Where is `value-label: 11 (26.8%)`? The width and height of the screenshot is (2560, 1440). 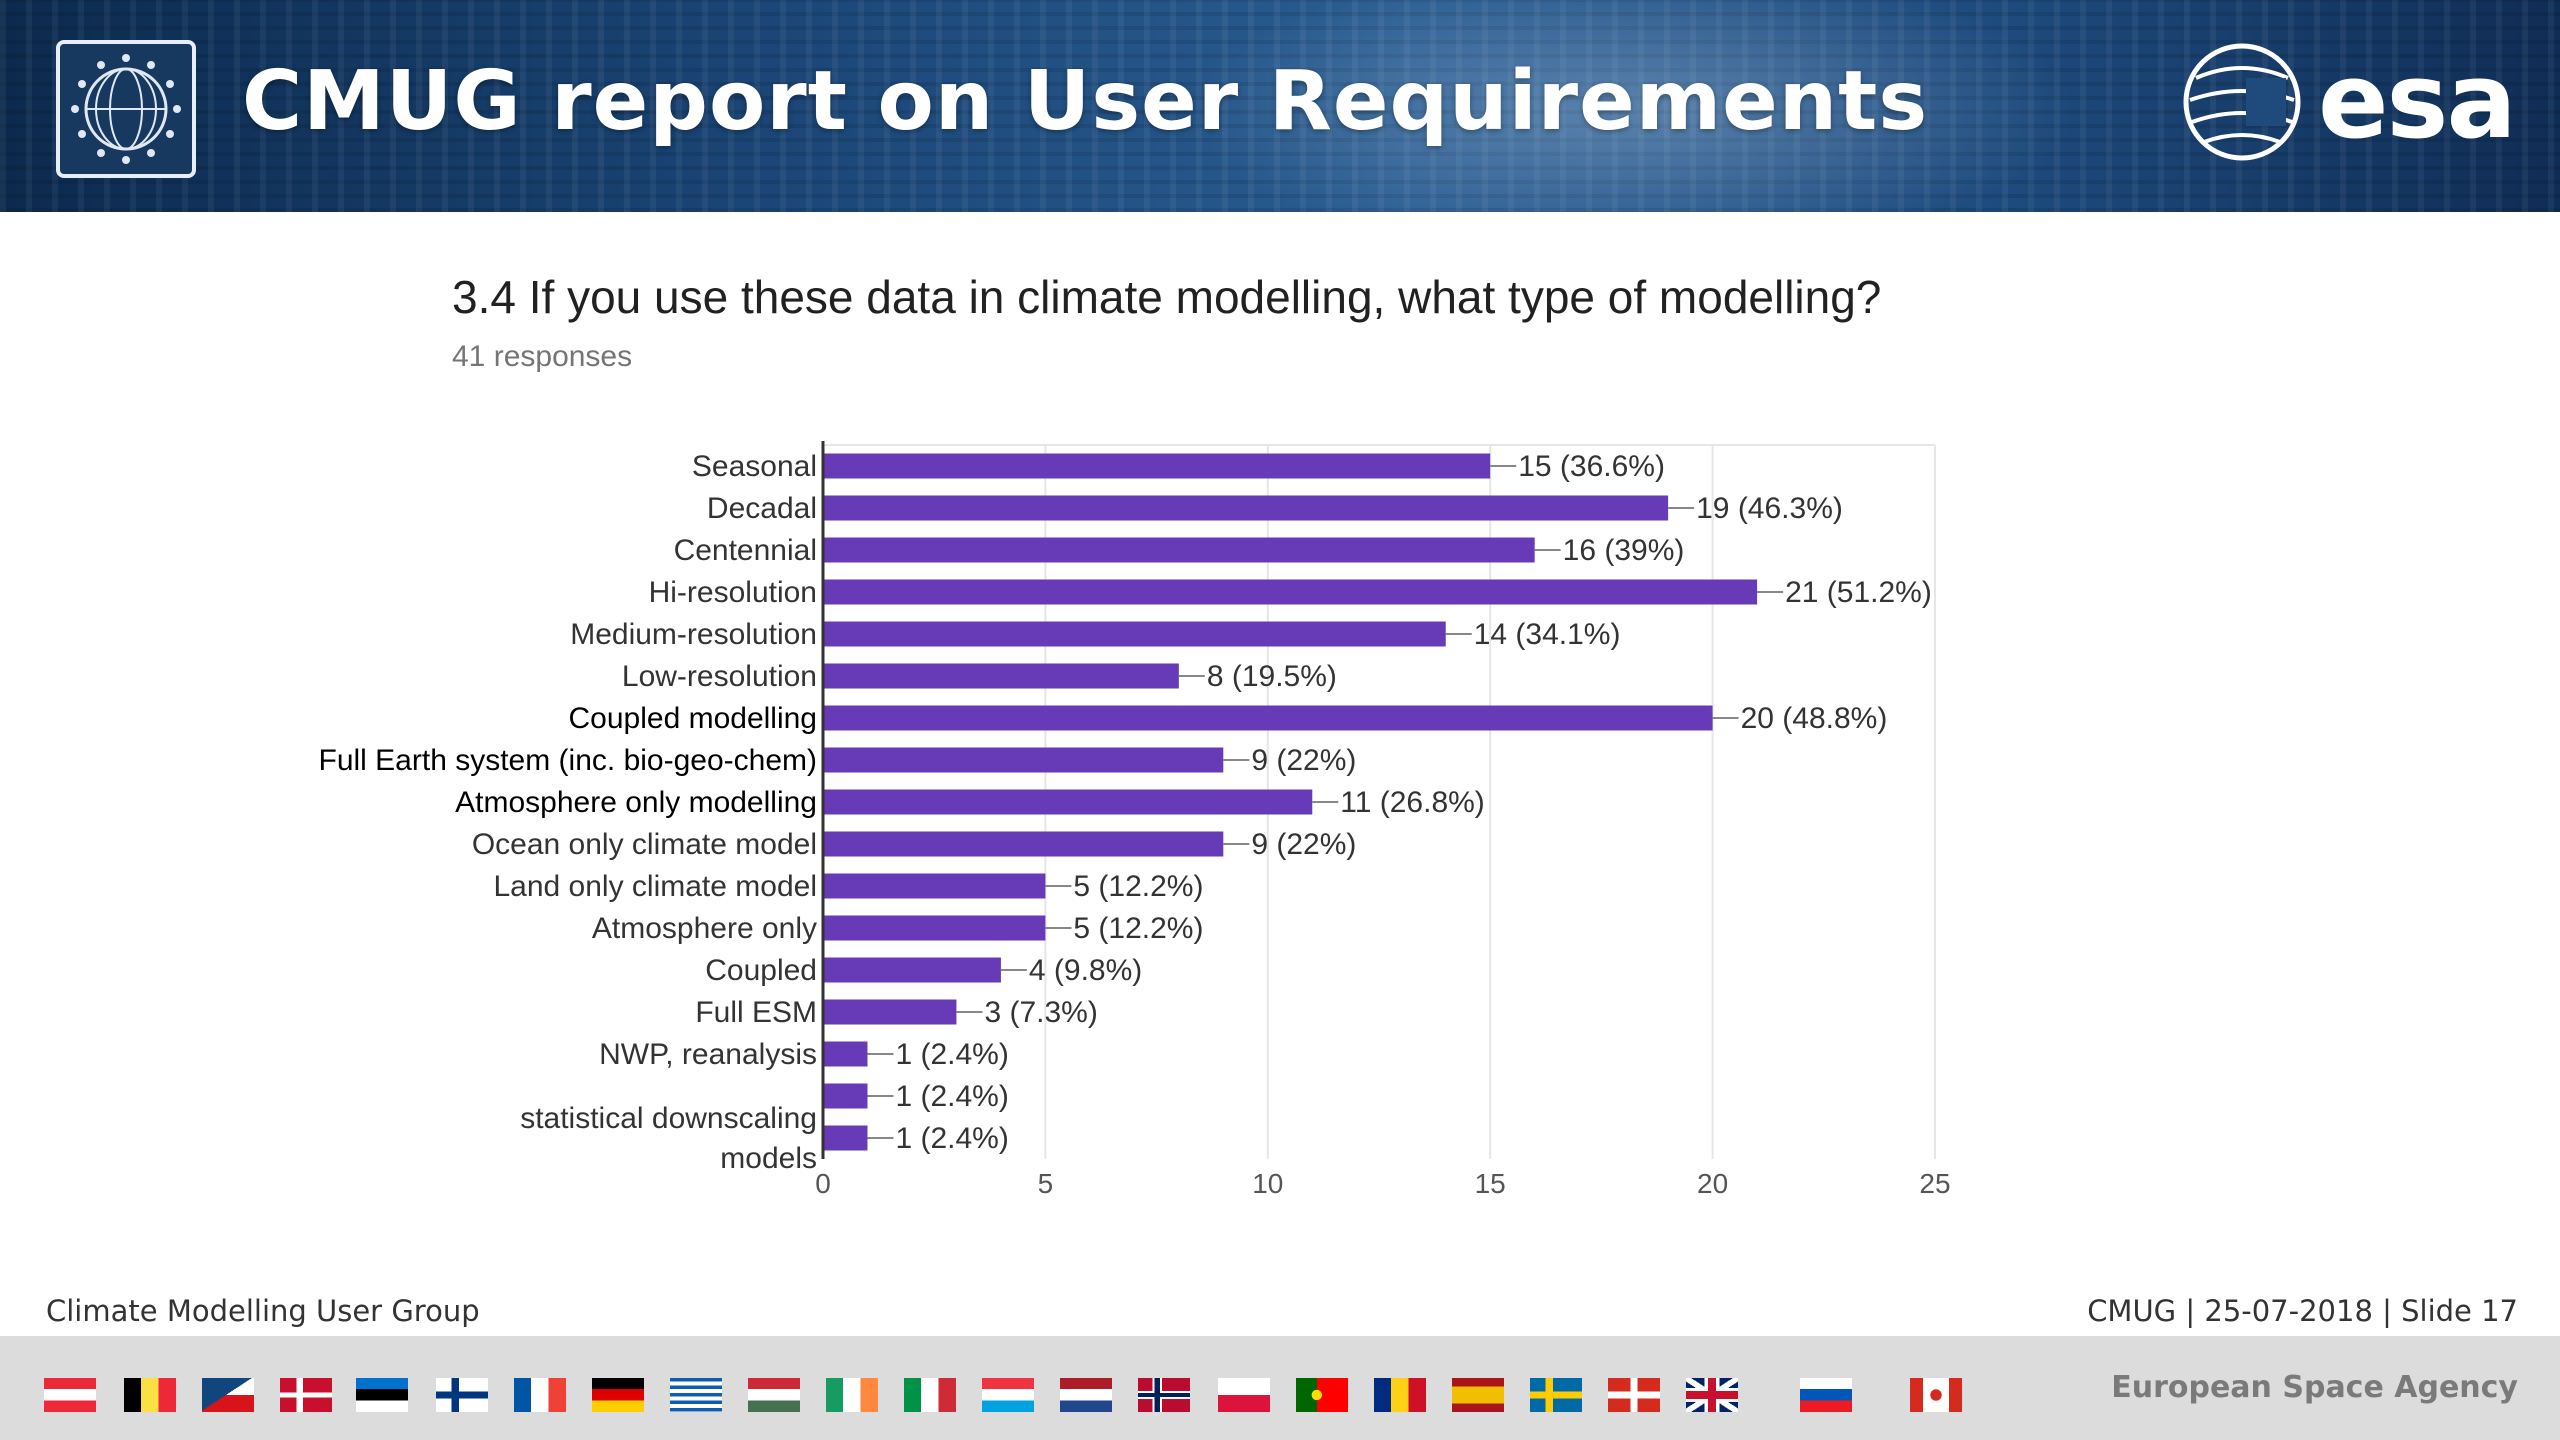
value-label: 11 (26.8%) is located at coordinates (1412, 802).